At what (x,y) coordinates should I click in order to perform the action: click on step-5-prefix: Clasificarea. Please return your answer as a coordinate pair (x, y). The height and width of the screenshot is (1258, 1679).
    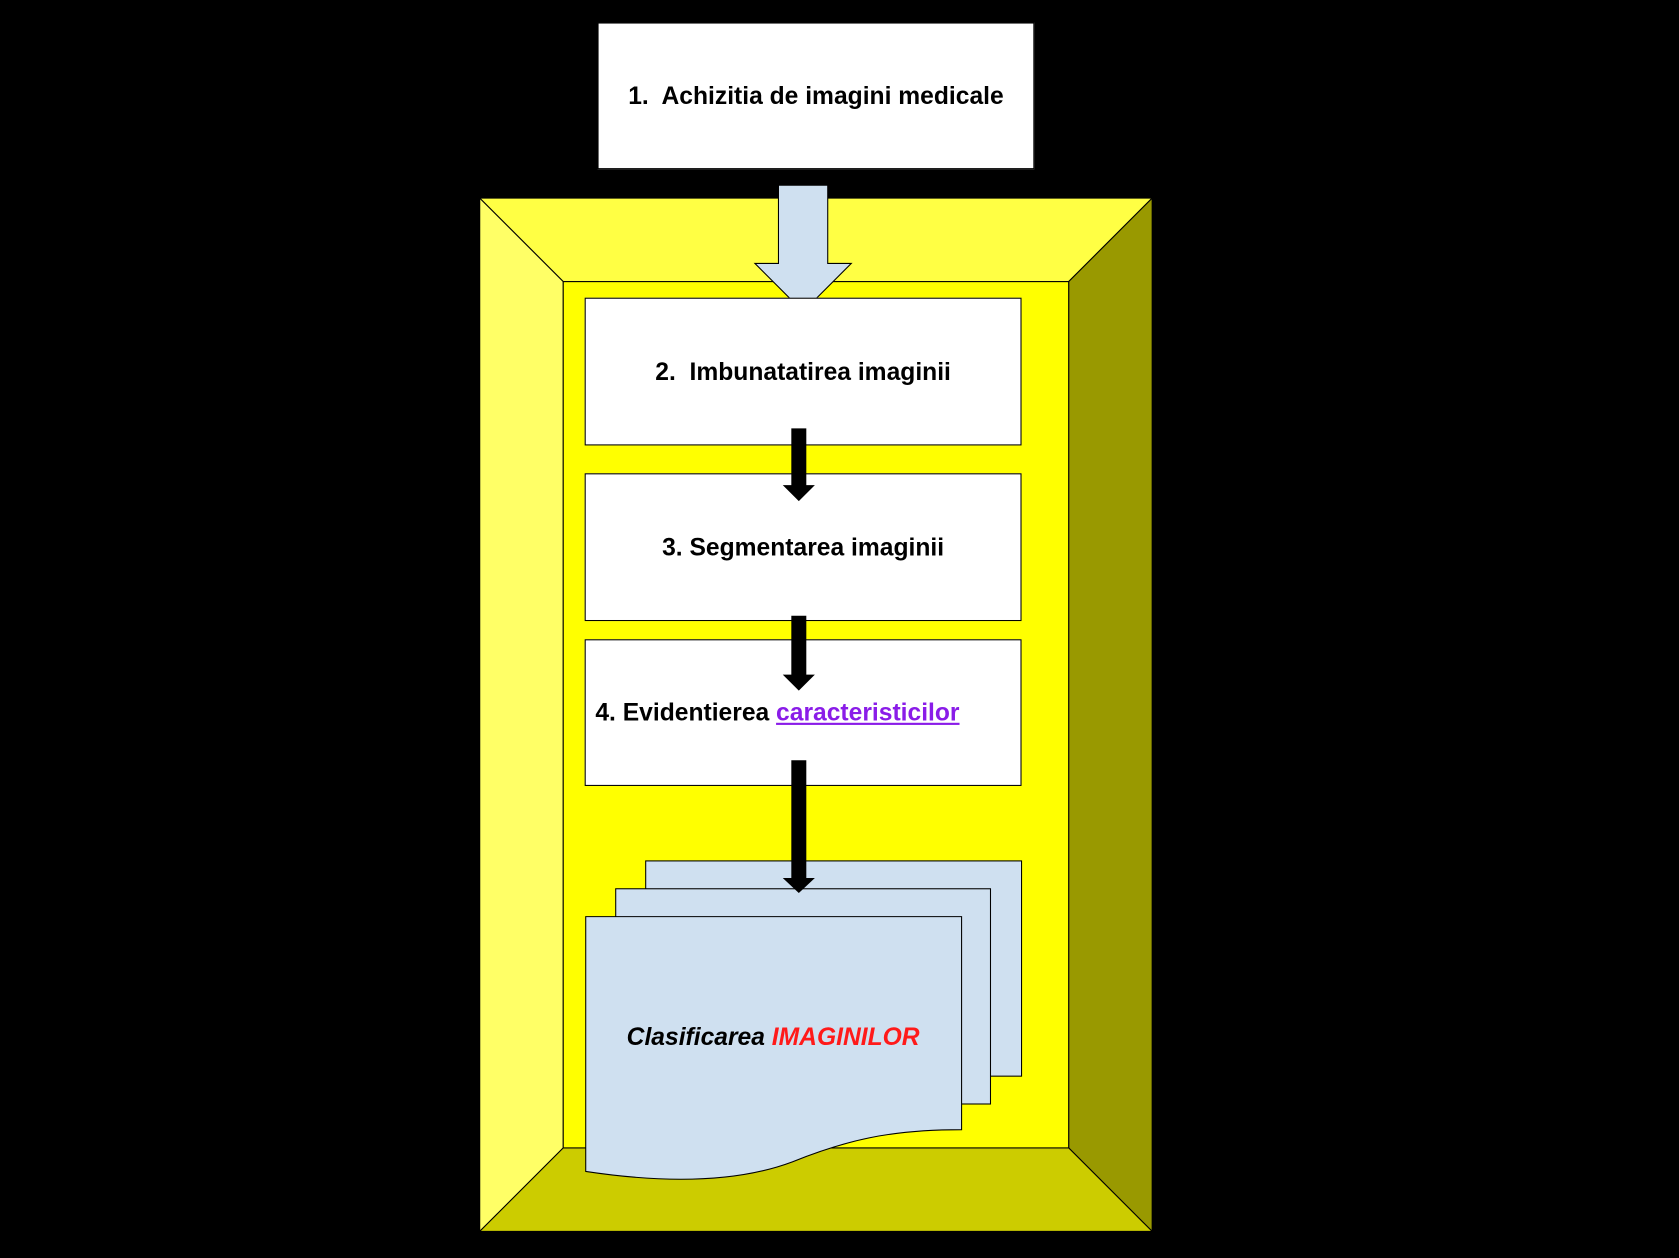
    Looking at the image, I should click on (699, 1037).